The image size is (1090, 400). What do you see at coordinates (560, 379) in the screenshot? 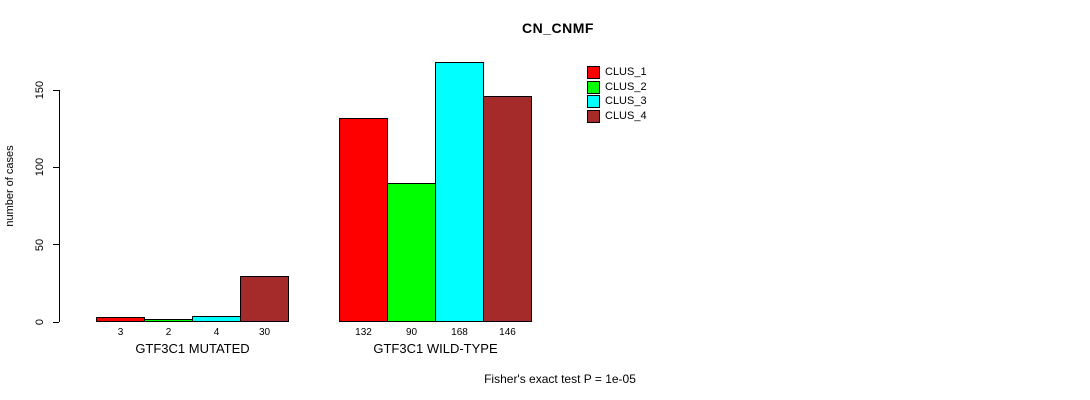
I see `statistical-test-footnote: Fisher's exact test P = 1e-05` at bounding box center [560, 379].